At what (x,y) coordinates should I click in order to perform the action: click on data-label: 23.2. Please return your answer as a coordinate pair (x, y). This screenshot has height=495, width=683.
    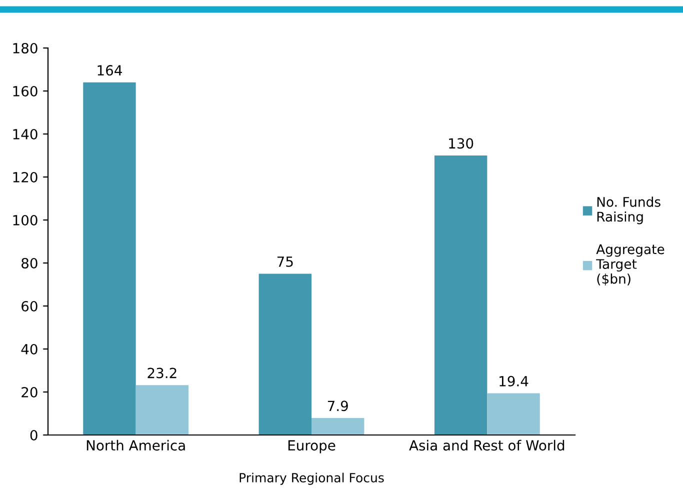
    Looking at the image, I should click on (162, 373).